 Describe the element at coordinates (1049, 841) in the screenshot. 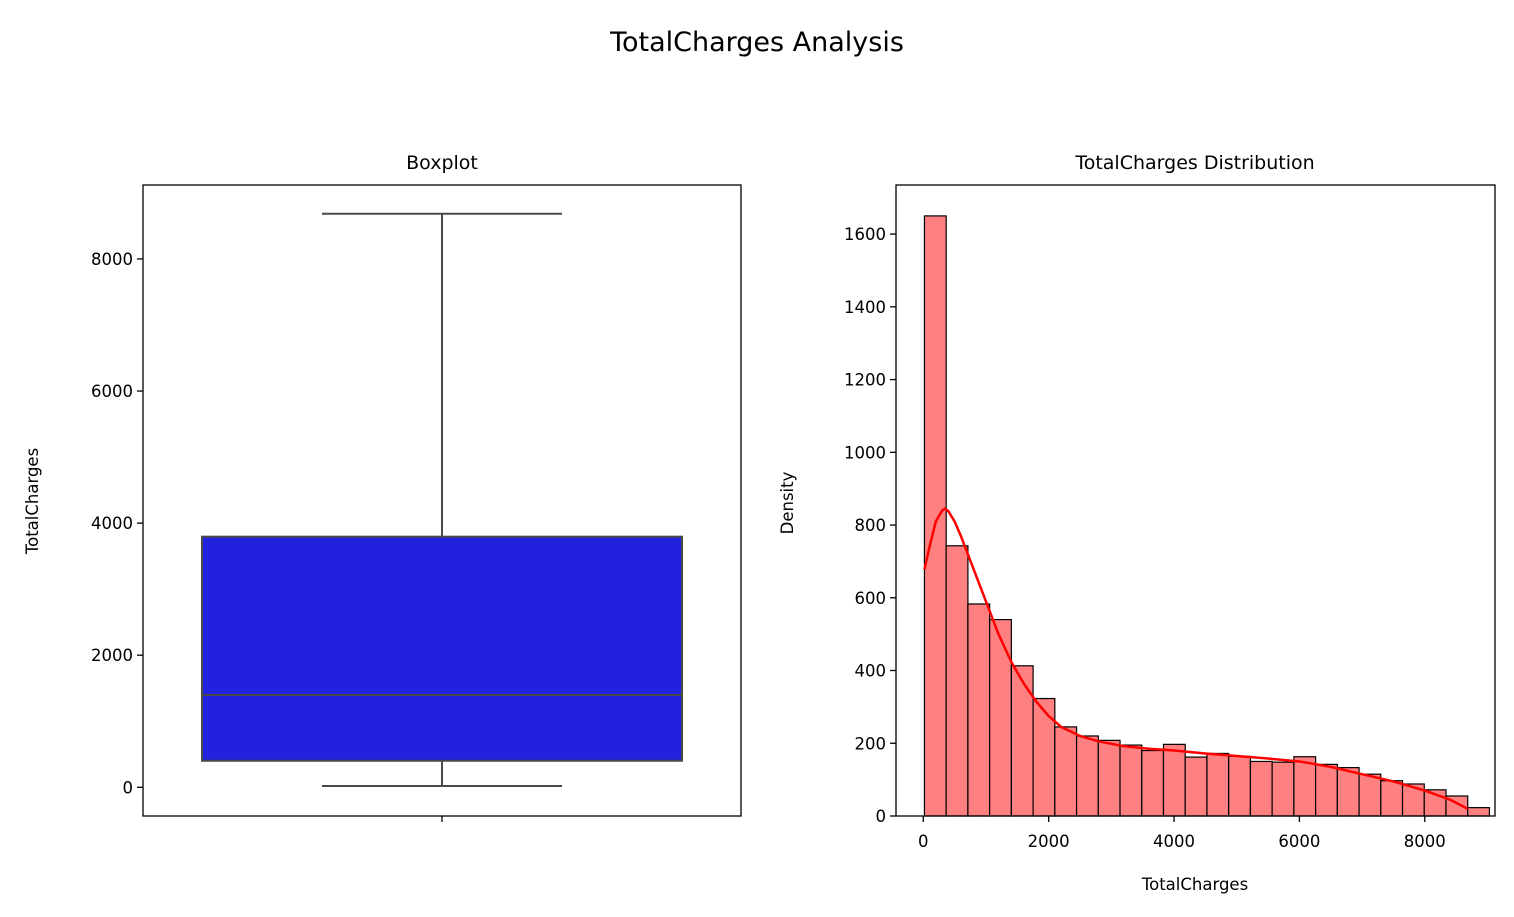

I see `histogram-x-tick-label: 2000` at that location.